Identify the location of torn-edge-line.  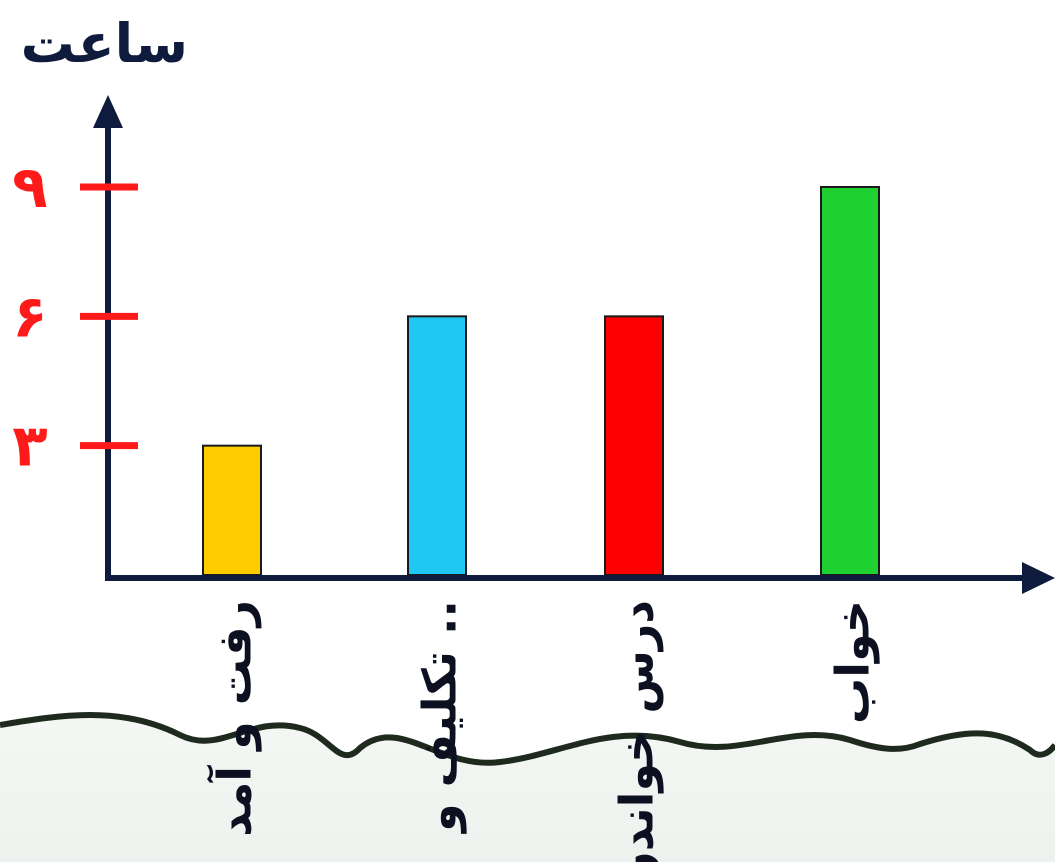
(527, 739).